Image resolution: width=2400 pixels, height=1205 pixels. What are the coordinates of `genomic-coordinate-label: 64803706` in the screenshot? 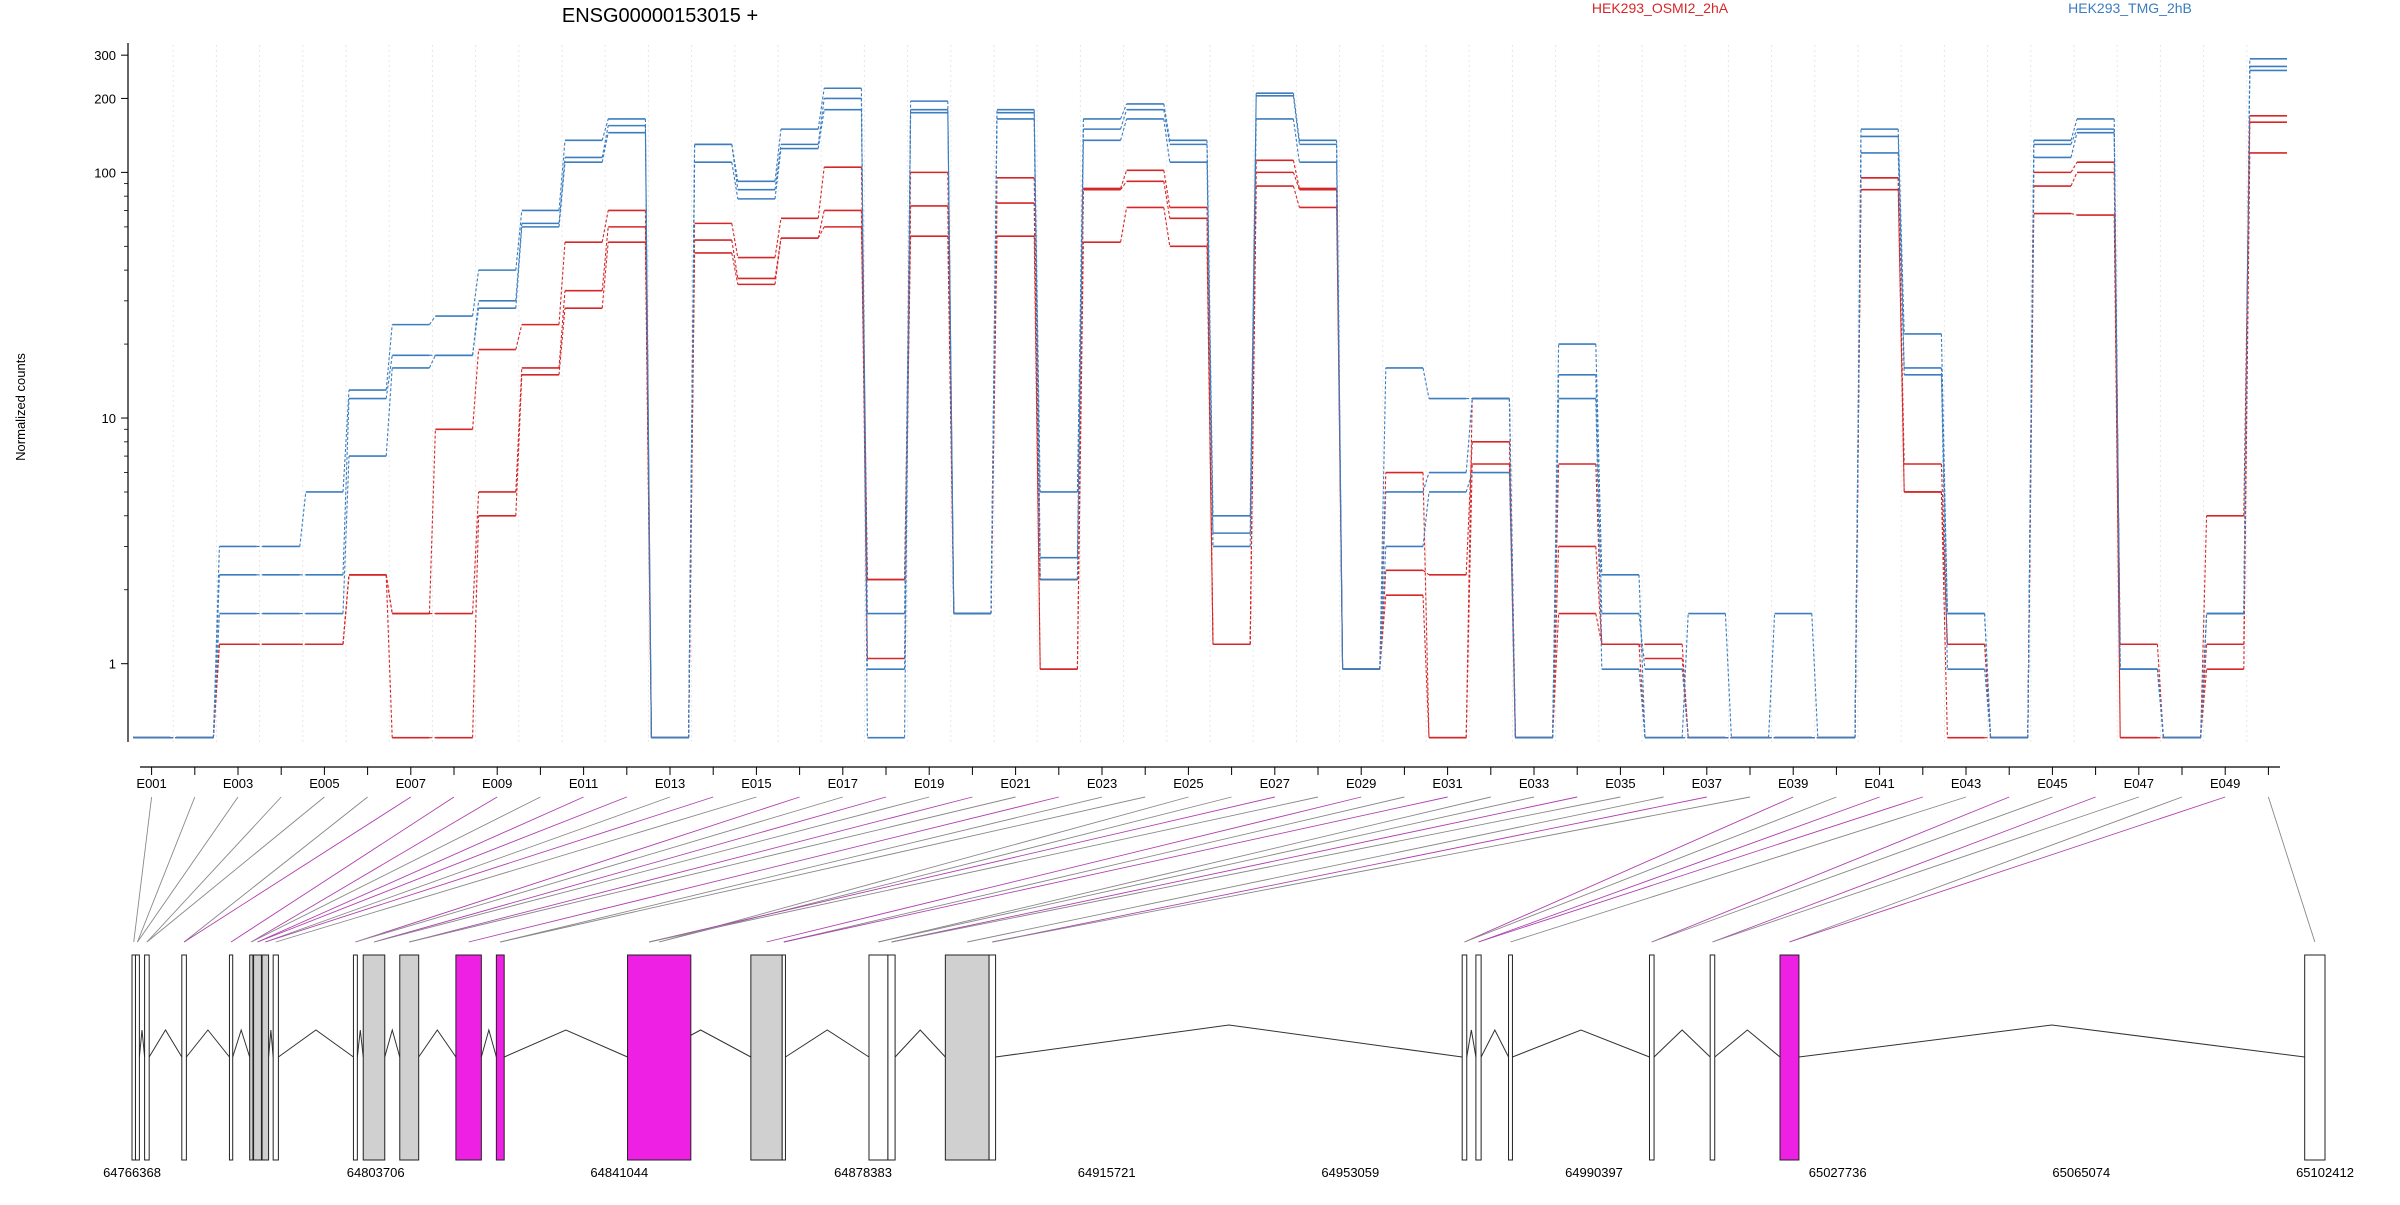 It's located at (376, 1172).